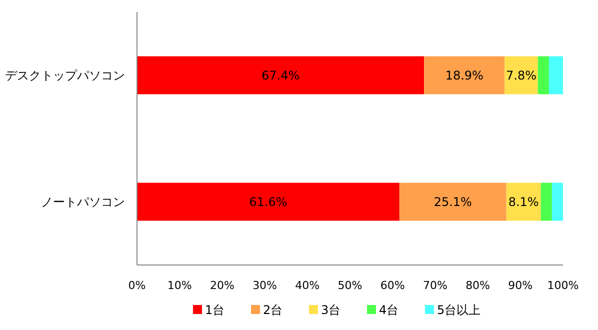  Describe the element at coordinates (389, 310) in the screenshot. I see `legend-label: 4台` at that location.